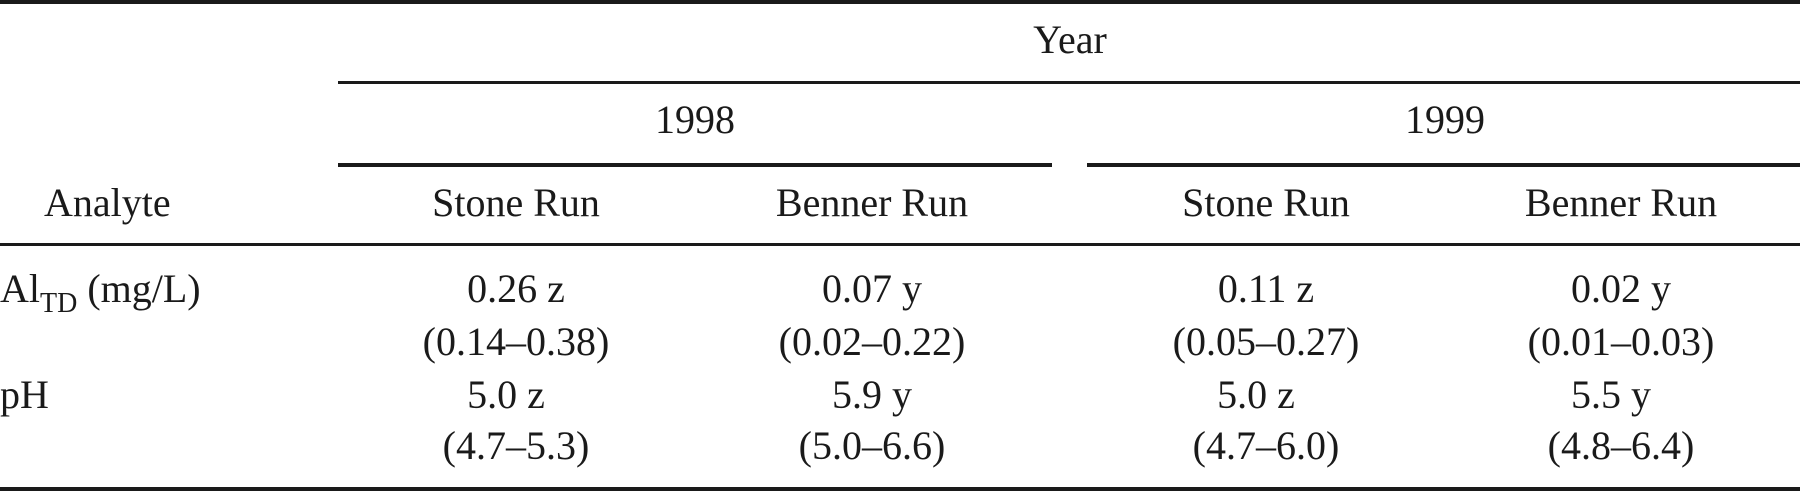 Image resolution: width=1800 pixels, height=492 pixels. I want to click on cell-ph-1998-benner-range: (5.0–6.6), so click(872, 445).